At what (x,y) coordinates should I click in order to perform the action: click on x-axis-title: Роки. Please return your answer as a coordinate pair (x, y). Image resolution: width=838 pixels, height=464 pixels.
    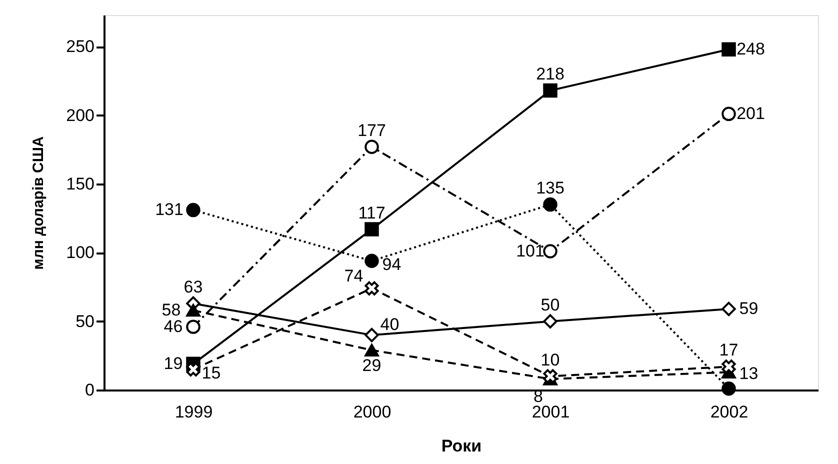
    Looking at the image, I should click on (461, 446).